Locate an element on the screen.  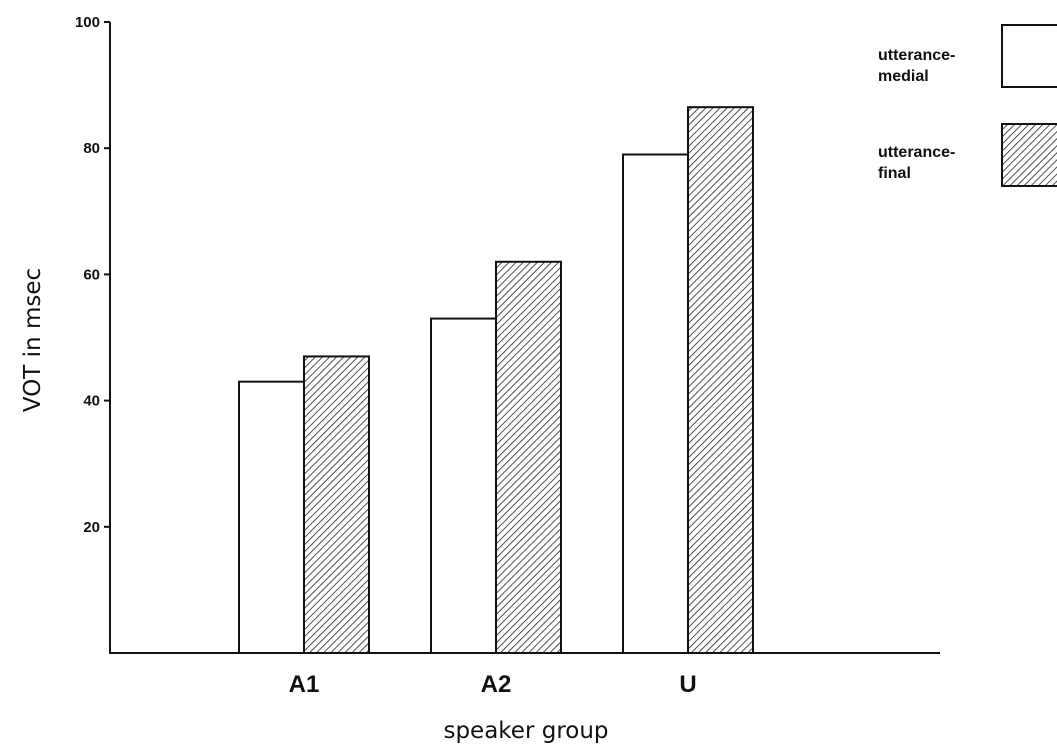
legend-label-series-1: utterance- is located at coordinates (916, 55).